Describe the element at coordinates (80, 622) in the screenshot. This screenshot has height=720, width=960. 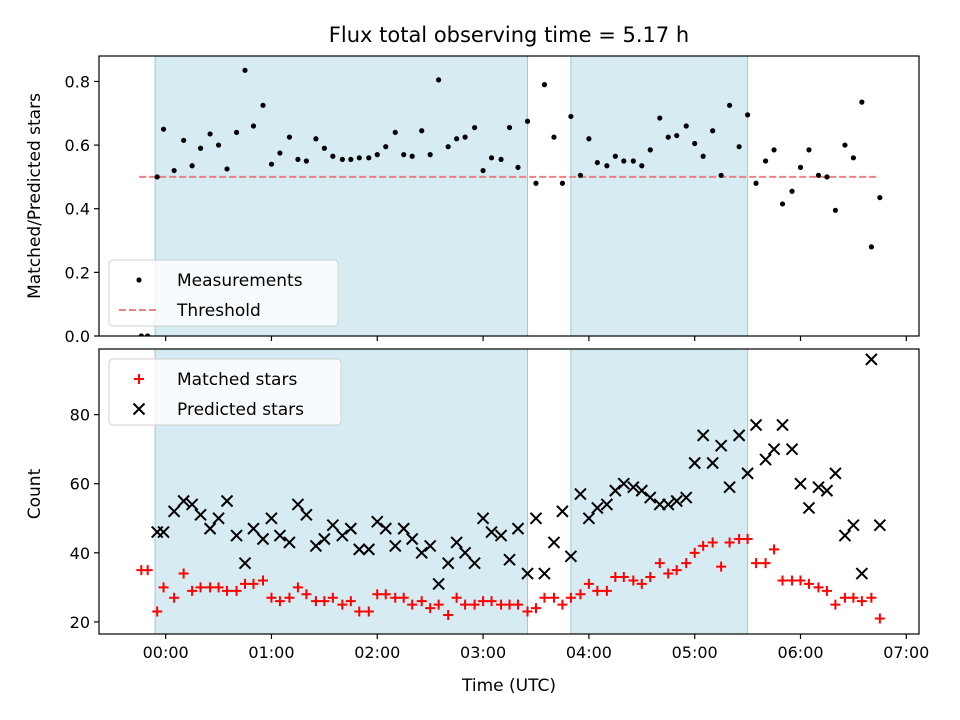
I see `y-tick-label: 20` at that location.